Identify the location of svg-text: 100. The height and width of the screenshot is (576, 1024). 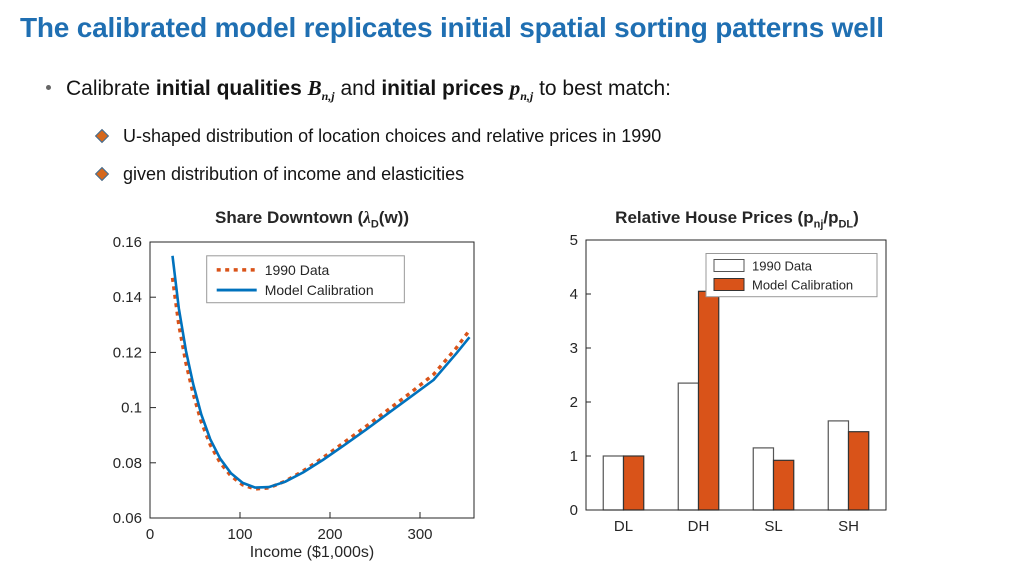
(239, 534).